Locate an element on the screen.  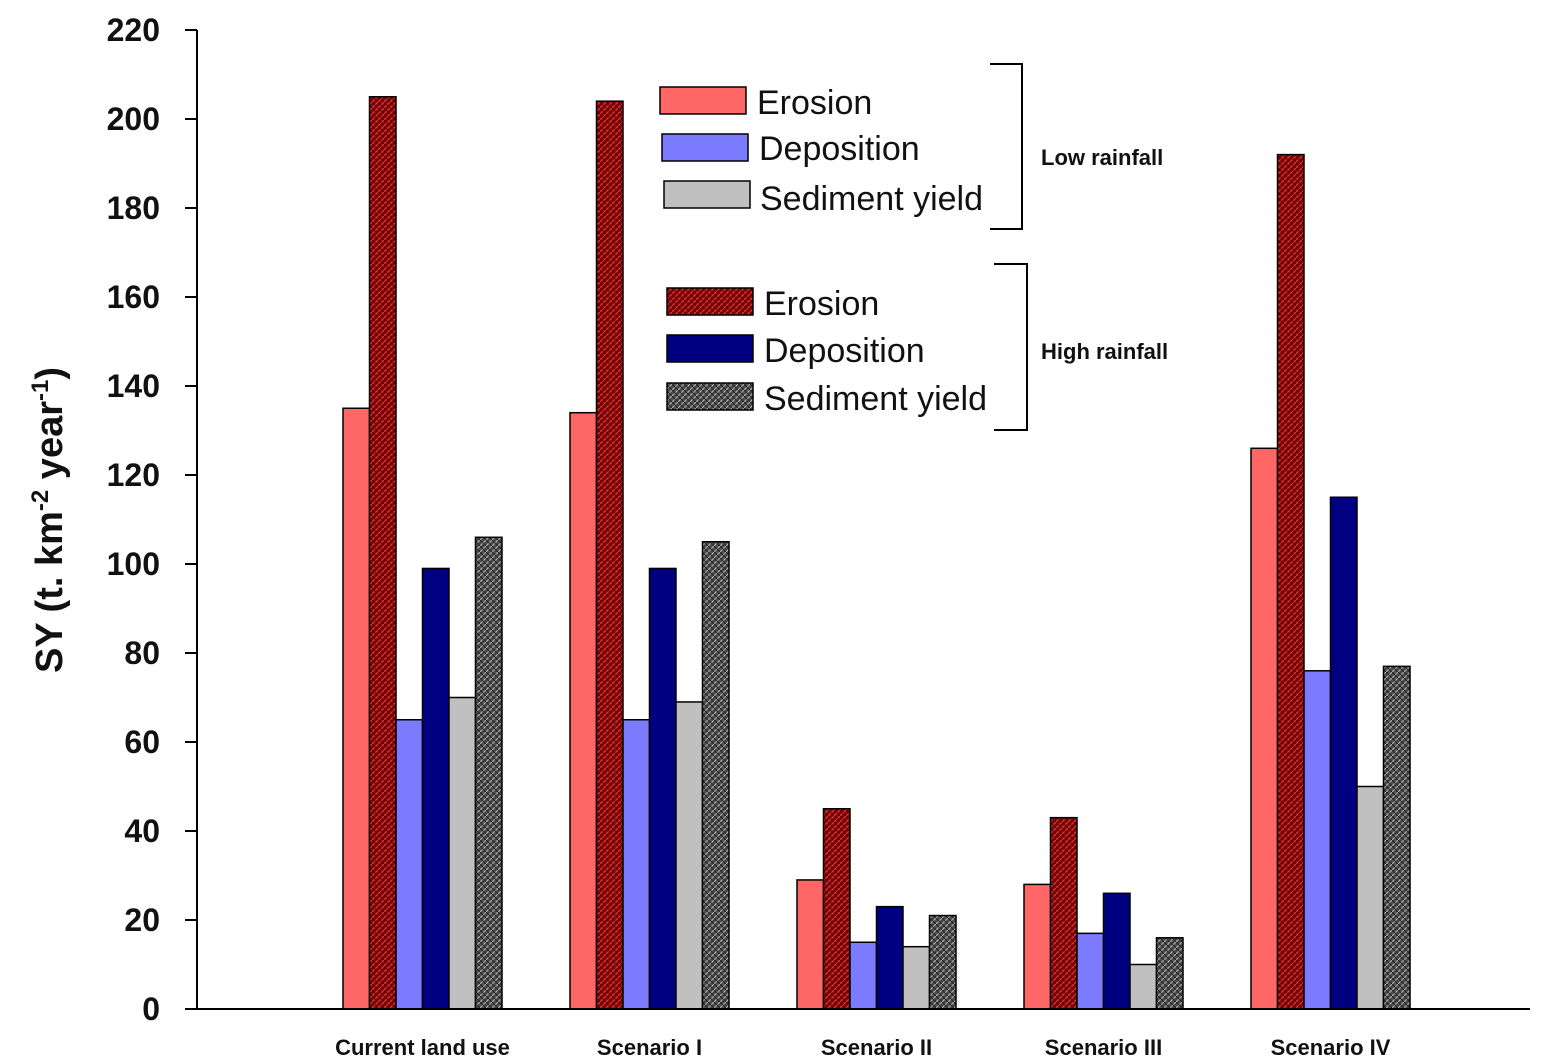
y-ticks: 0 20 40 60 80 100 120 140 160 180 200 220 is located at coordinates (152, 519).